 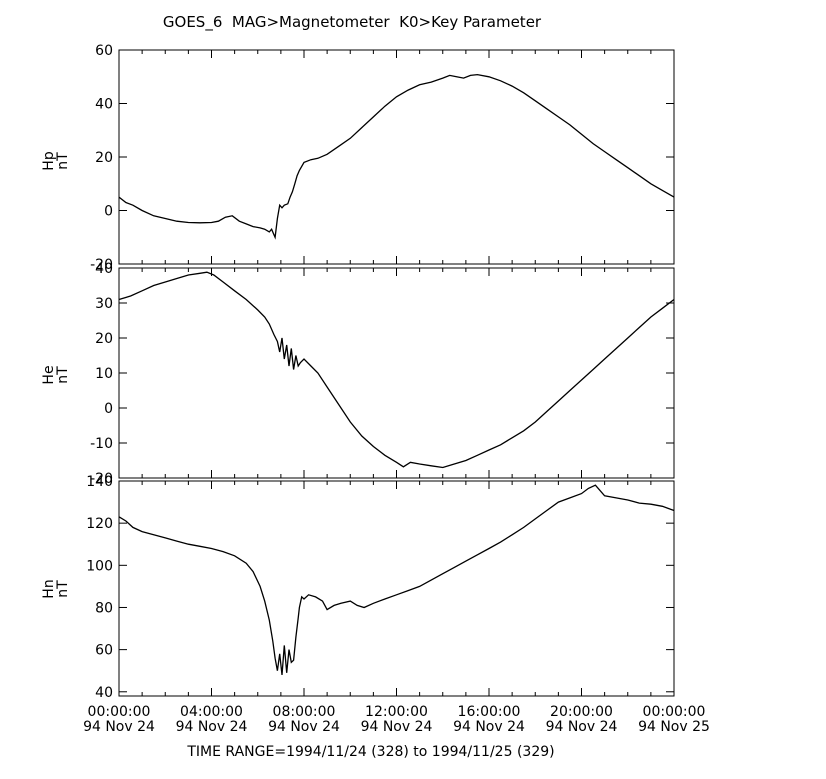 I want to click on y-tick-label-hn: 120, so click(x=99, y=524).